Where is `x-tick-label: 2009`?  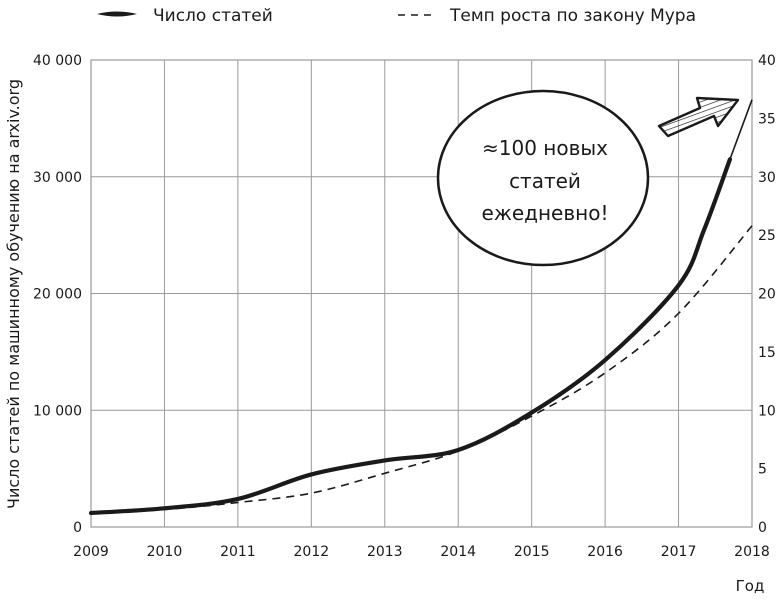 x-tick-label: 2009 is located at coordinates (91, 552).